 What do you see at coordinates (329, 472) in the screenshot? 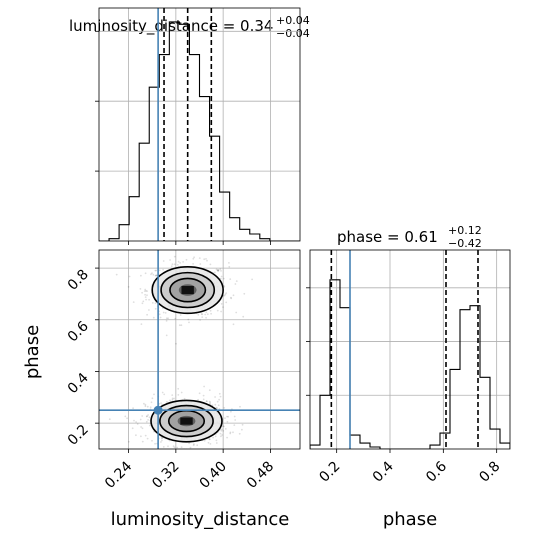
I see `x-tick-label-phase: 0.2` at bounding box center [329, 472].